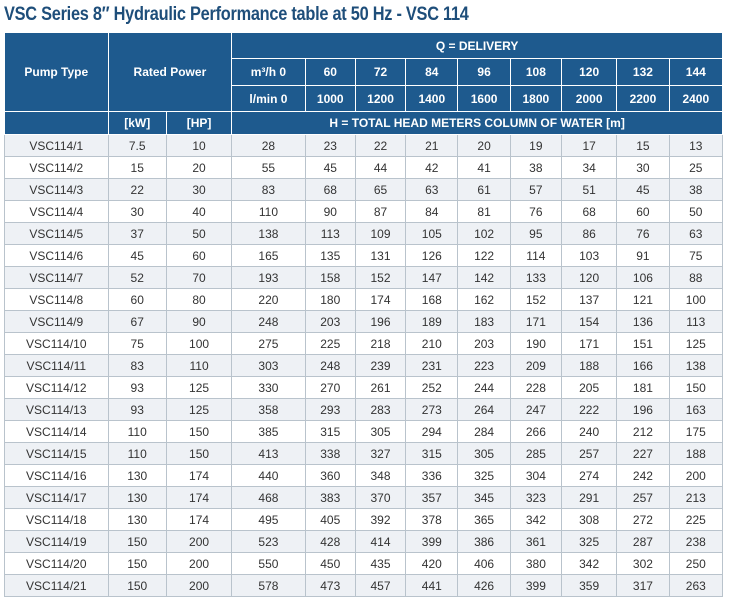 Image resolution: width=729 pixels, height=603 pixels. What do you see at coordinates (484, 299) in the screenshot?
I see `head-cell: 162` at bounding box center [484, 299].